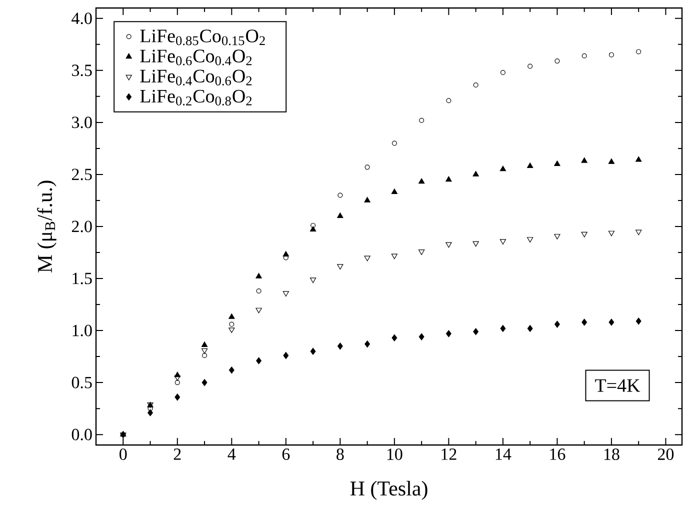 This screenshot has height=524, width=690. What do you see at coordinates (82, 122) in the screenshot?
I see `y-tick-label: 3.0` at bounding box center [82, 122].